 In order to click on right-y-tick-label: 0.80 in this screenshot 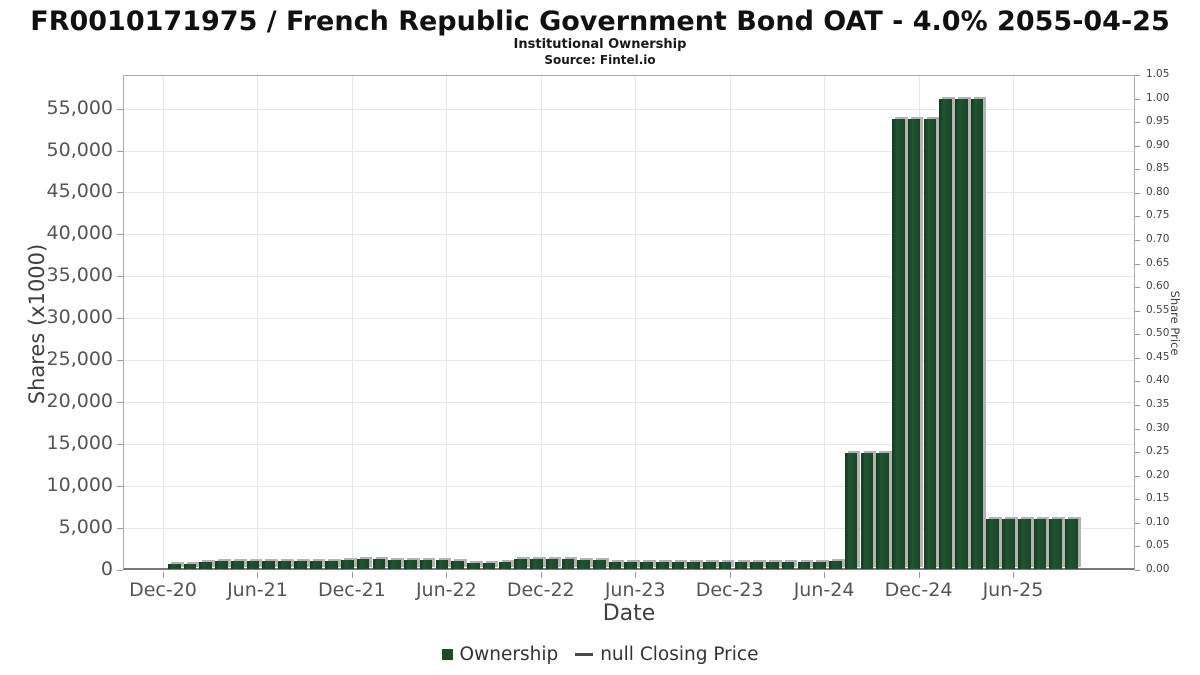, I will do `click(1158, 191)`.